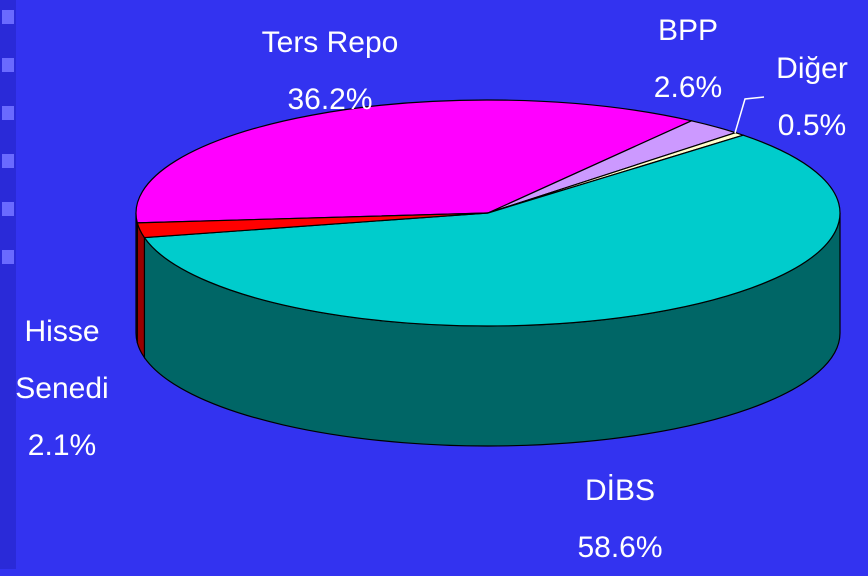 The image size is (868, 576). What do you see at coordinates (62, 360) in the screenshot?
I see `category-label: Hisse Senedi` at bounding box center [62, 360].